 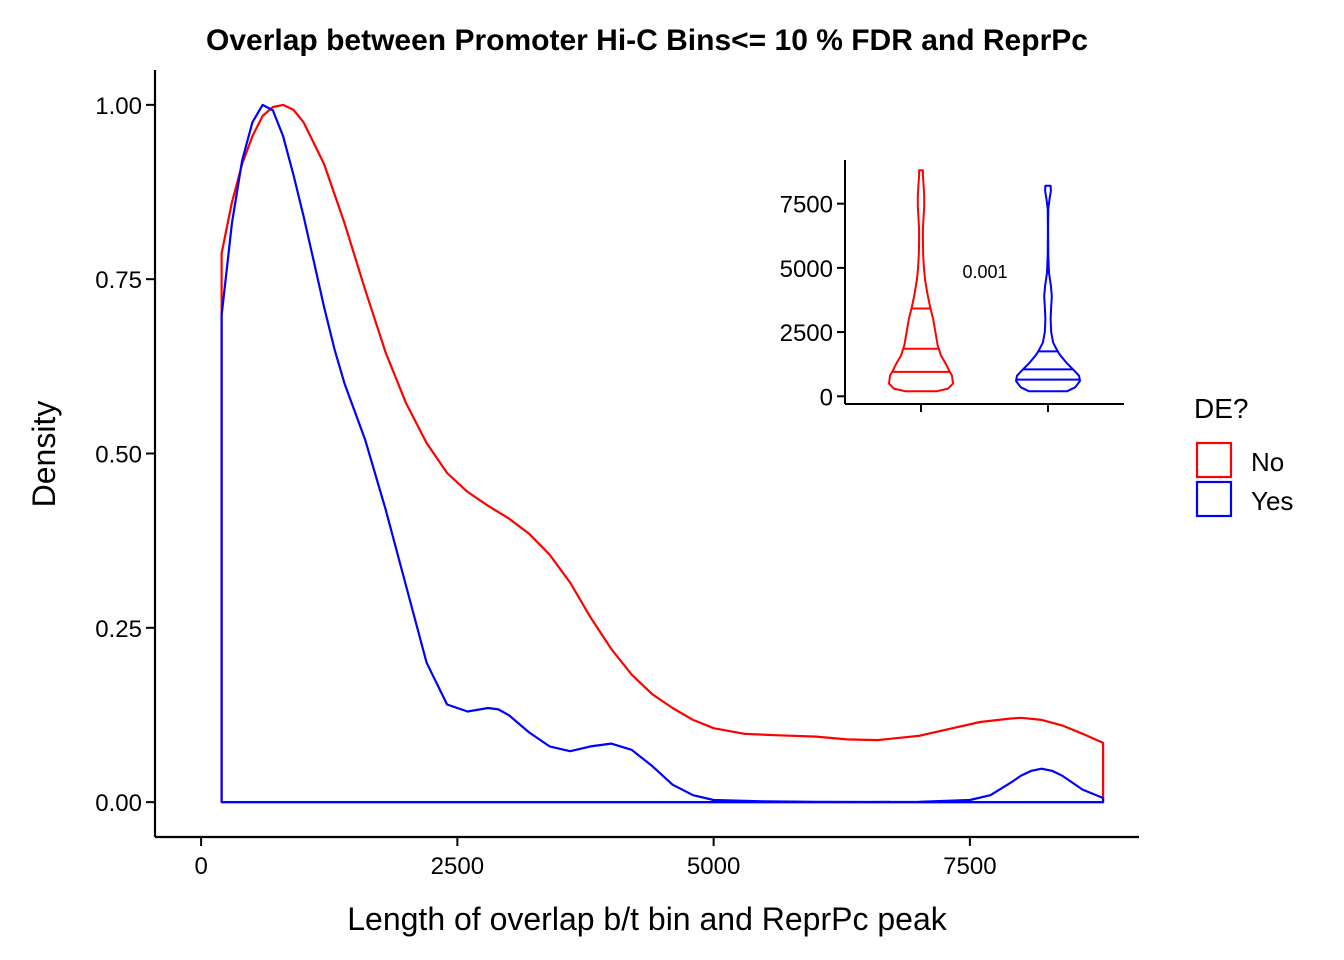 I want to click on inset-violins, so click(x=984, y=281).